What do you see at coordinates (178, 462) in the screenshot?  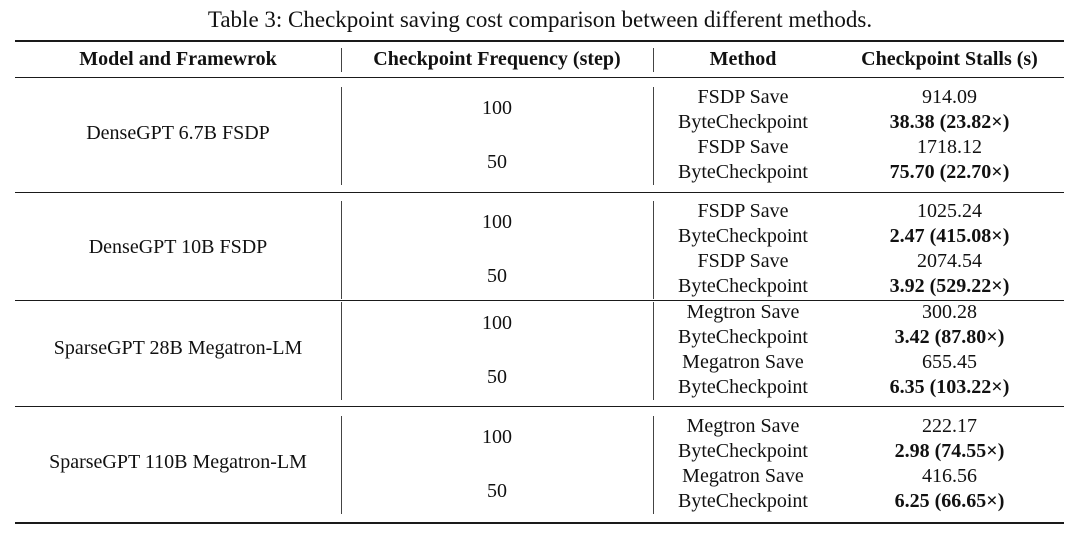 I see `model-name: SparseGPT 110B Megatron-LM` at bounding box center [178, 462].